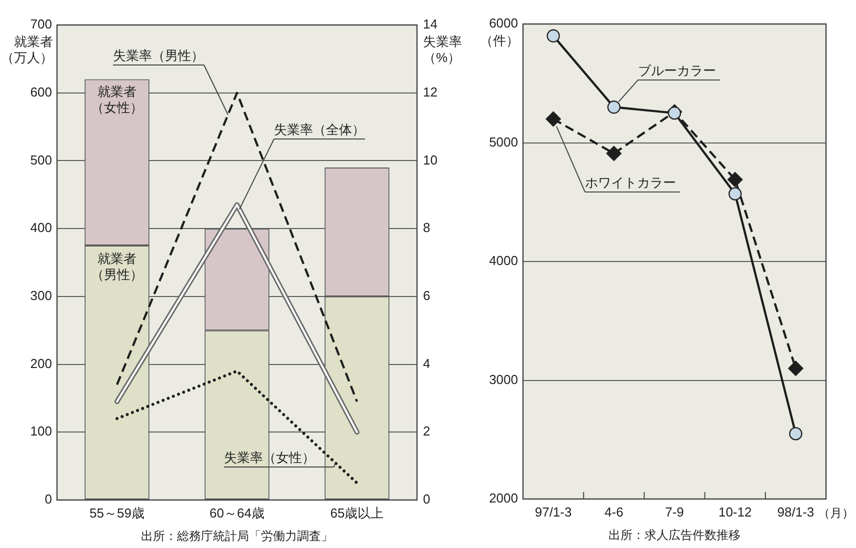 This screenshot has height=548, width=856. I want to click on y-tick-label: 100, so click(41, 431).